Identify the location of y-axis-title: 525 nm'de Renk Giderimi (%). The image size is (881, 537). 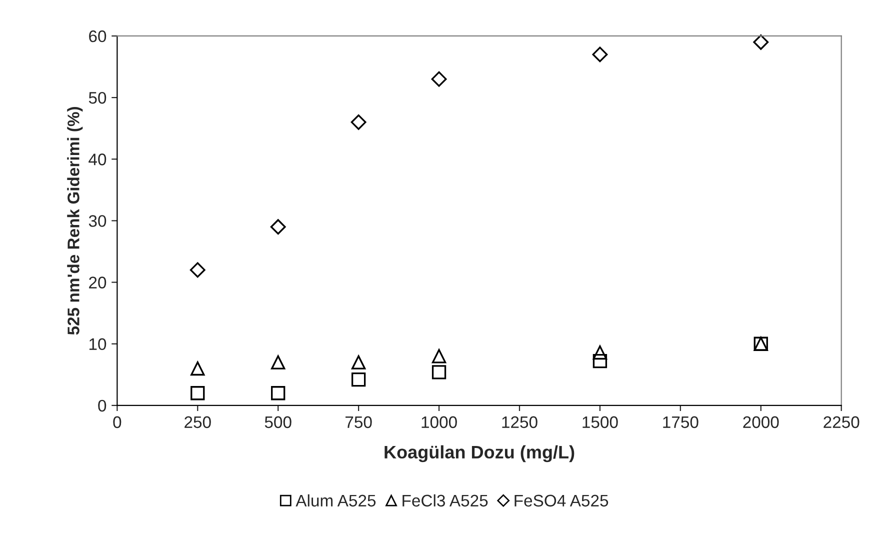
(75, 221).